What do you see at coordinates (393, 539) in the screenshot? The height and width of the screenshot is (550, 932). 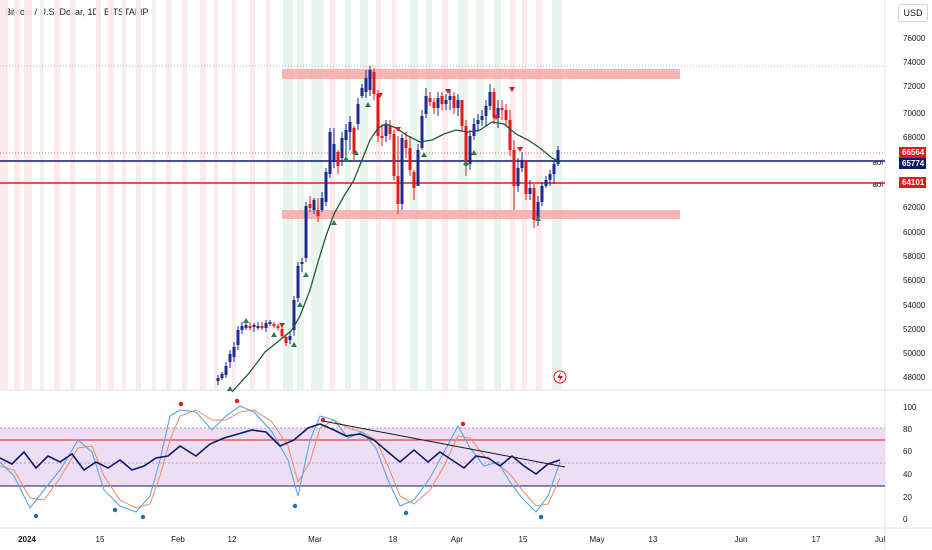 I see `time-label: 18` at bounding box center [393, 539].